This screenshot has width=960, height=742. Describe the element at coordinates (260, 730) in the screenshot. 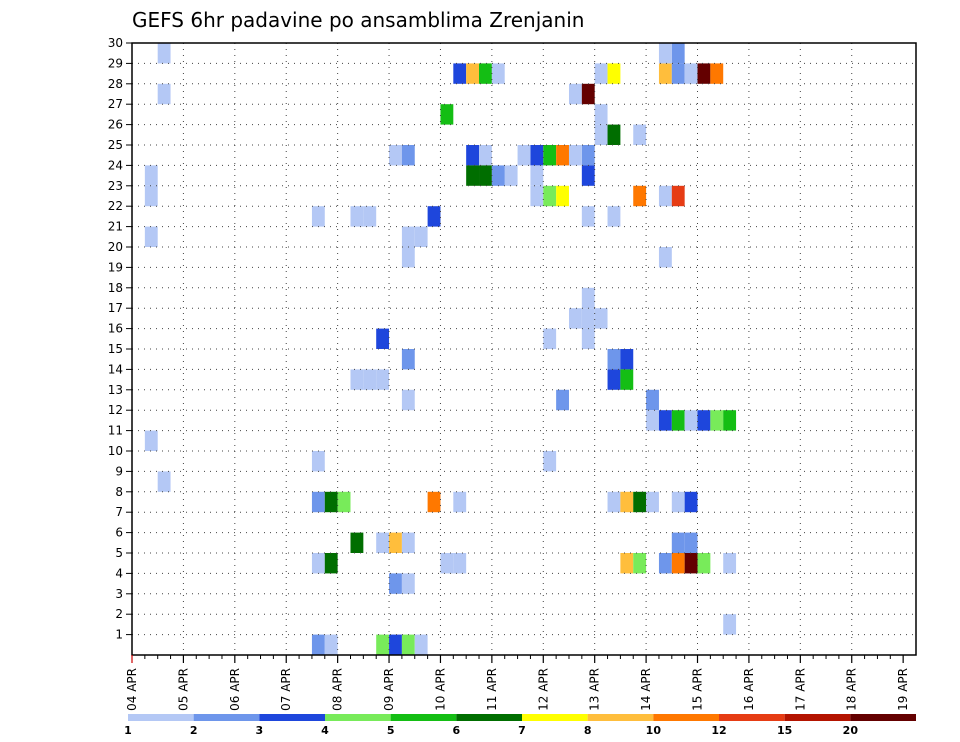

I see `legend-label: 3` at that location.